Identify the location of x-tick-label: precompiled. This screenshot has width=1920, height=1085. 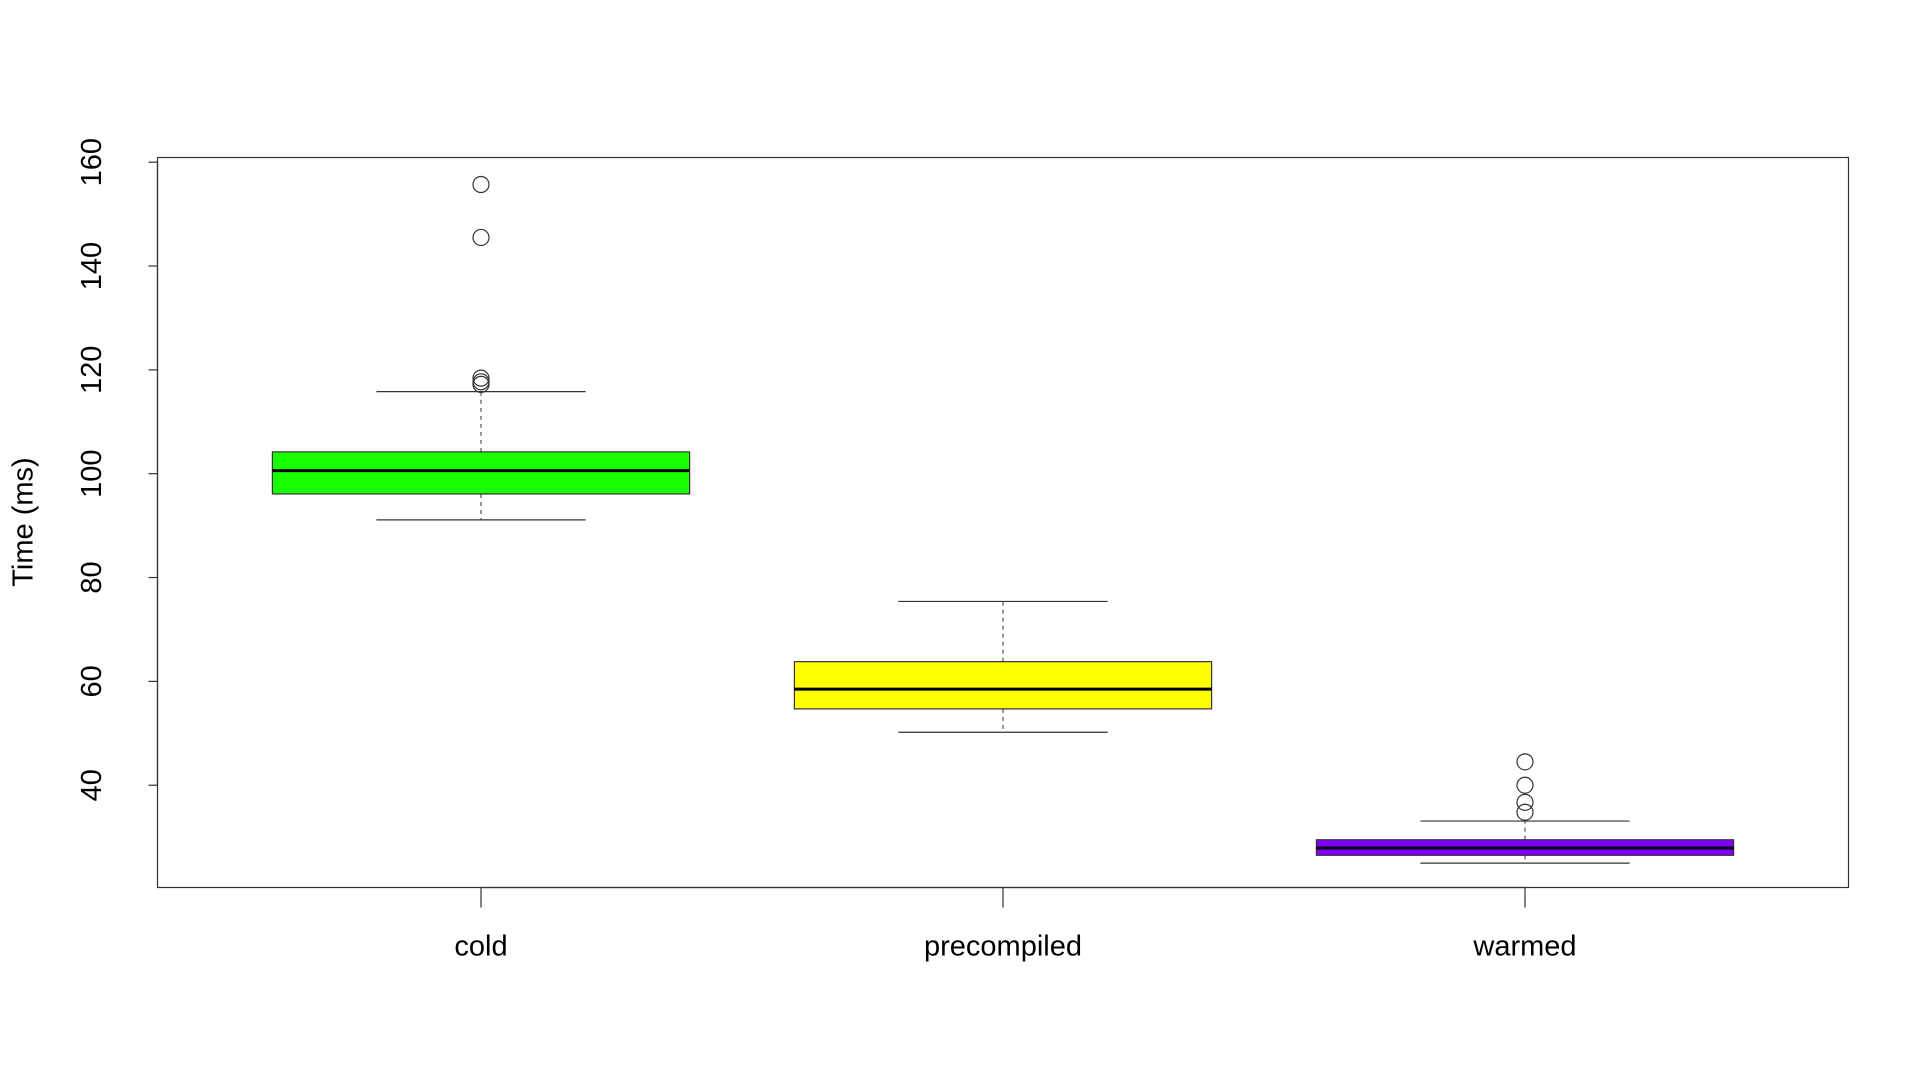
(1003, 947).